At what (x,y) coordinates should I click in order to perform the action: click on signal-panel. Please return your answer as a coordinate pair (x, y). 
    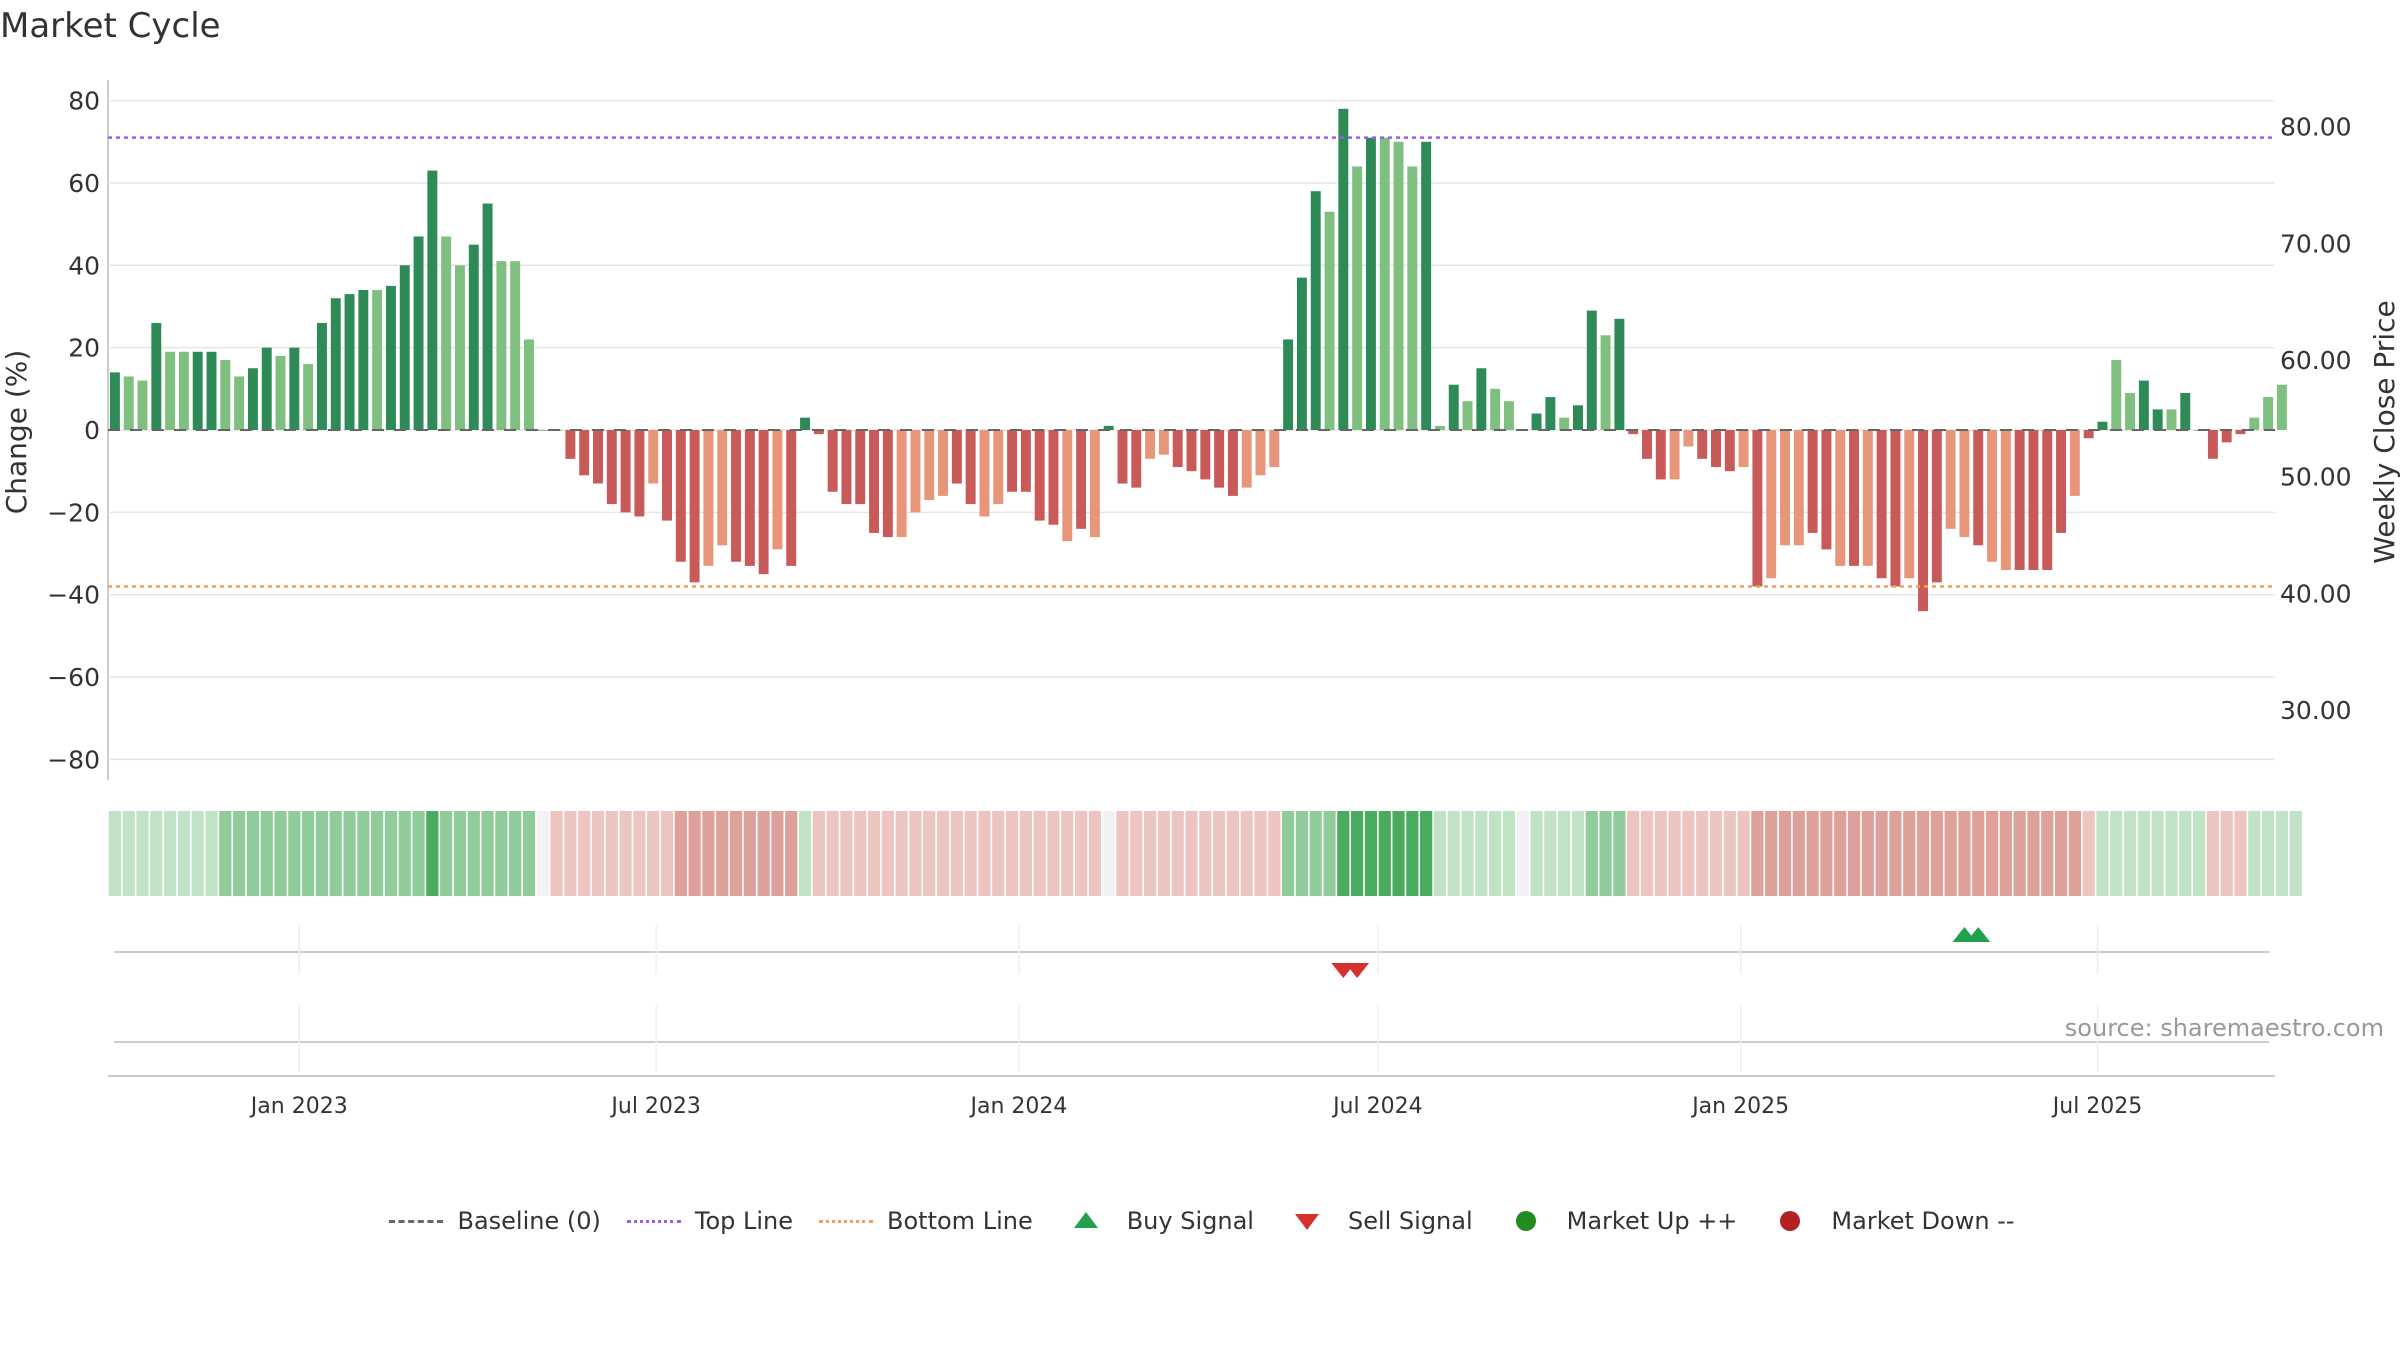
    Looking at the image, I should click on (1191, 998).